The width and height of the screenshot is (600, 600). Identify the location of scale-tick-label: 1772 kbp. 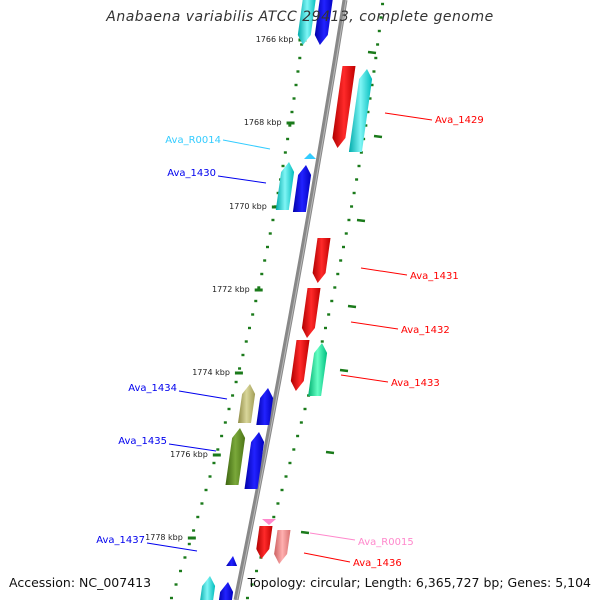
(231, 289).